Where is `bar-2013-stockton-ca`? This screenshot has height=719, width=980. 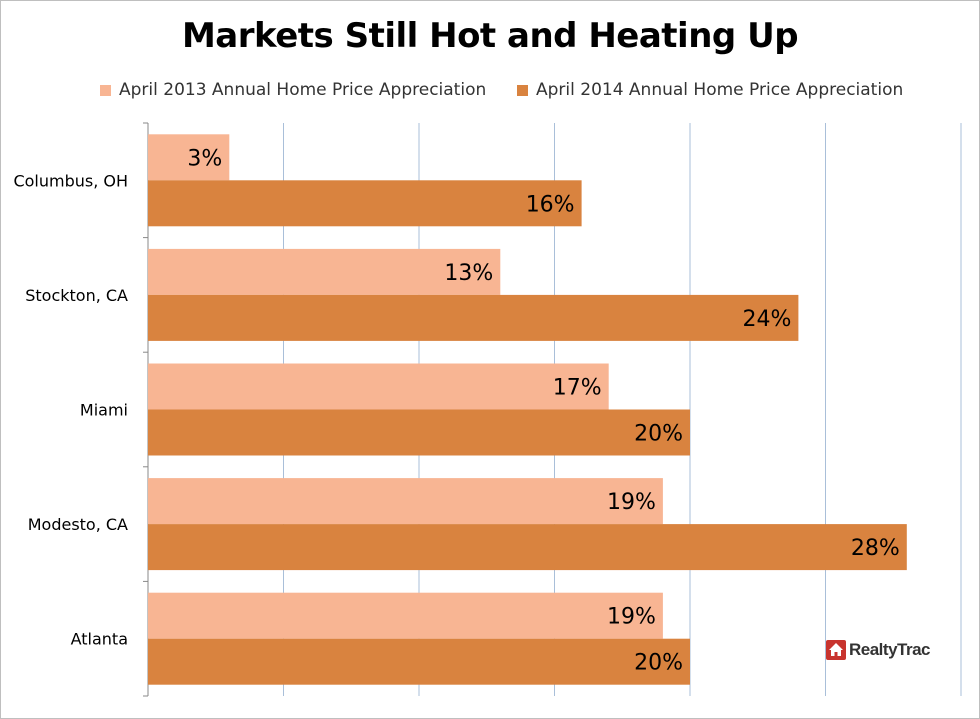 bar-2013-stockton-ca is located at coordinates (324, 271).